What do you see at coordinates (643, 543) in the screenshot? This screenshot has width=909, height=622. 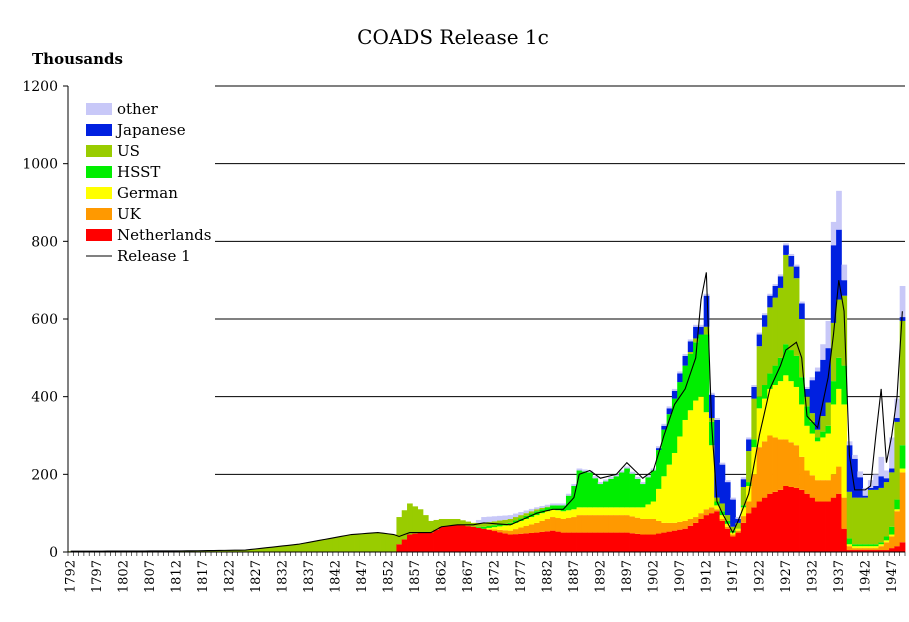 I see `bar-netherlands-1900` at bounding box center [643, 543].